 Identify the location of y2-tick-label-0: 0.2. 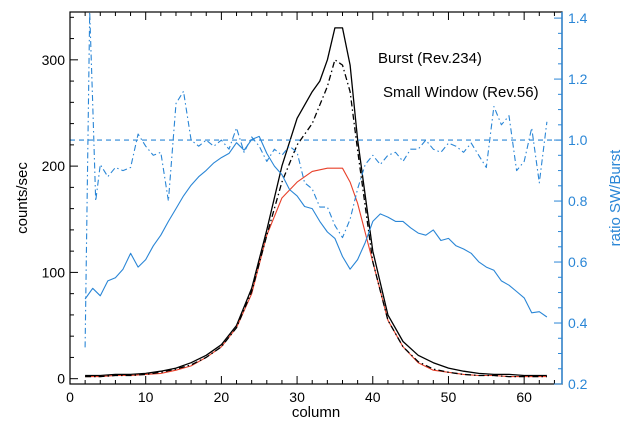
(578, 384).